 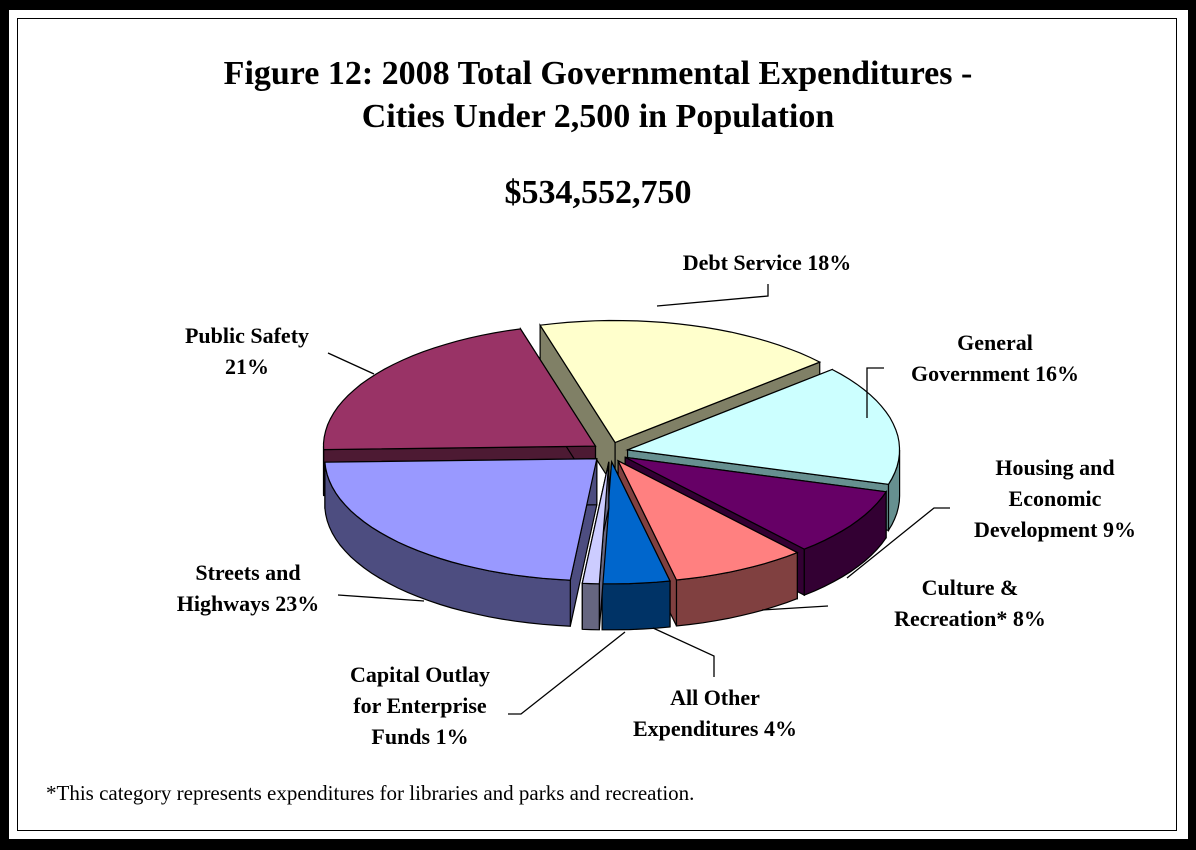 What do you see at coordinates (1054, 467) in the screenshot?
I see `slice-label-line: Housing and` at bounding box center [1054, 467].